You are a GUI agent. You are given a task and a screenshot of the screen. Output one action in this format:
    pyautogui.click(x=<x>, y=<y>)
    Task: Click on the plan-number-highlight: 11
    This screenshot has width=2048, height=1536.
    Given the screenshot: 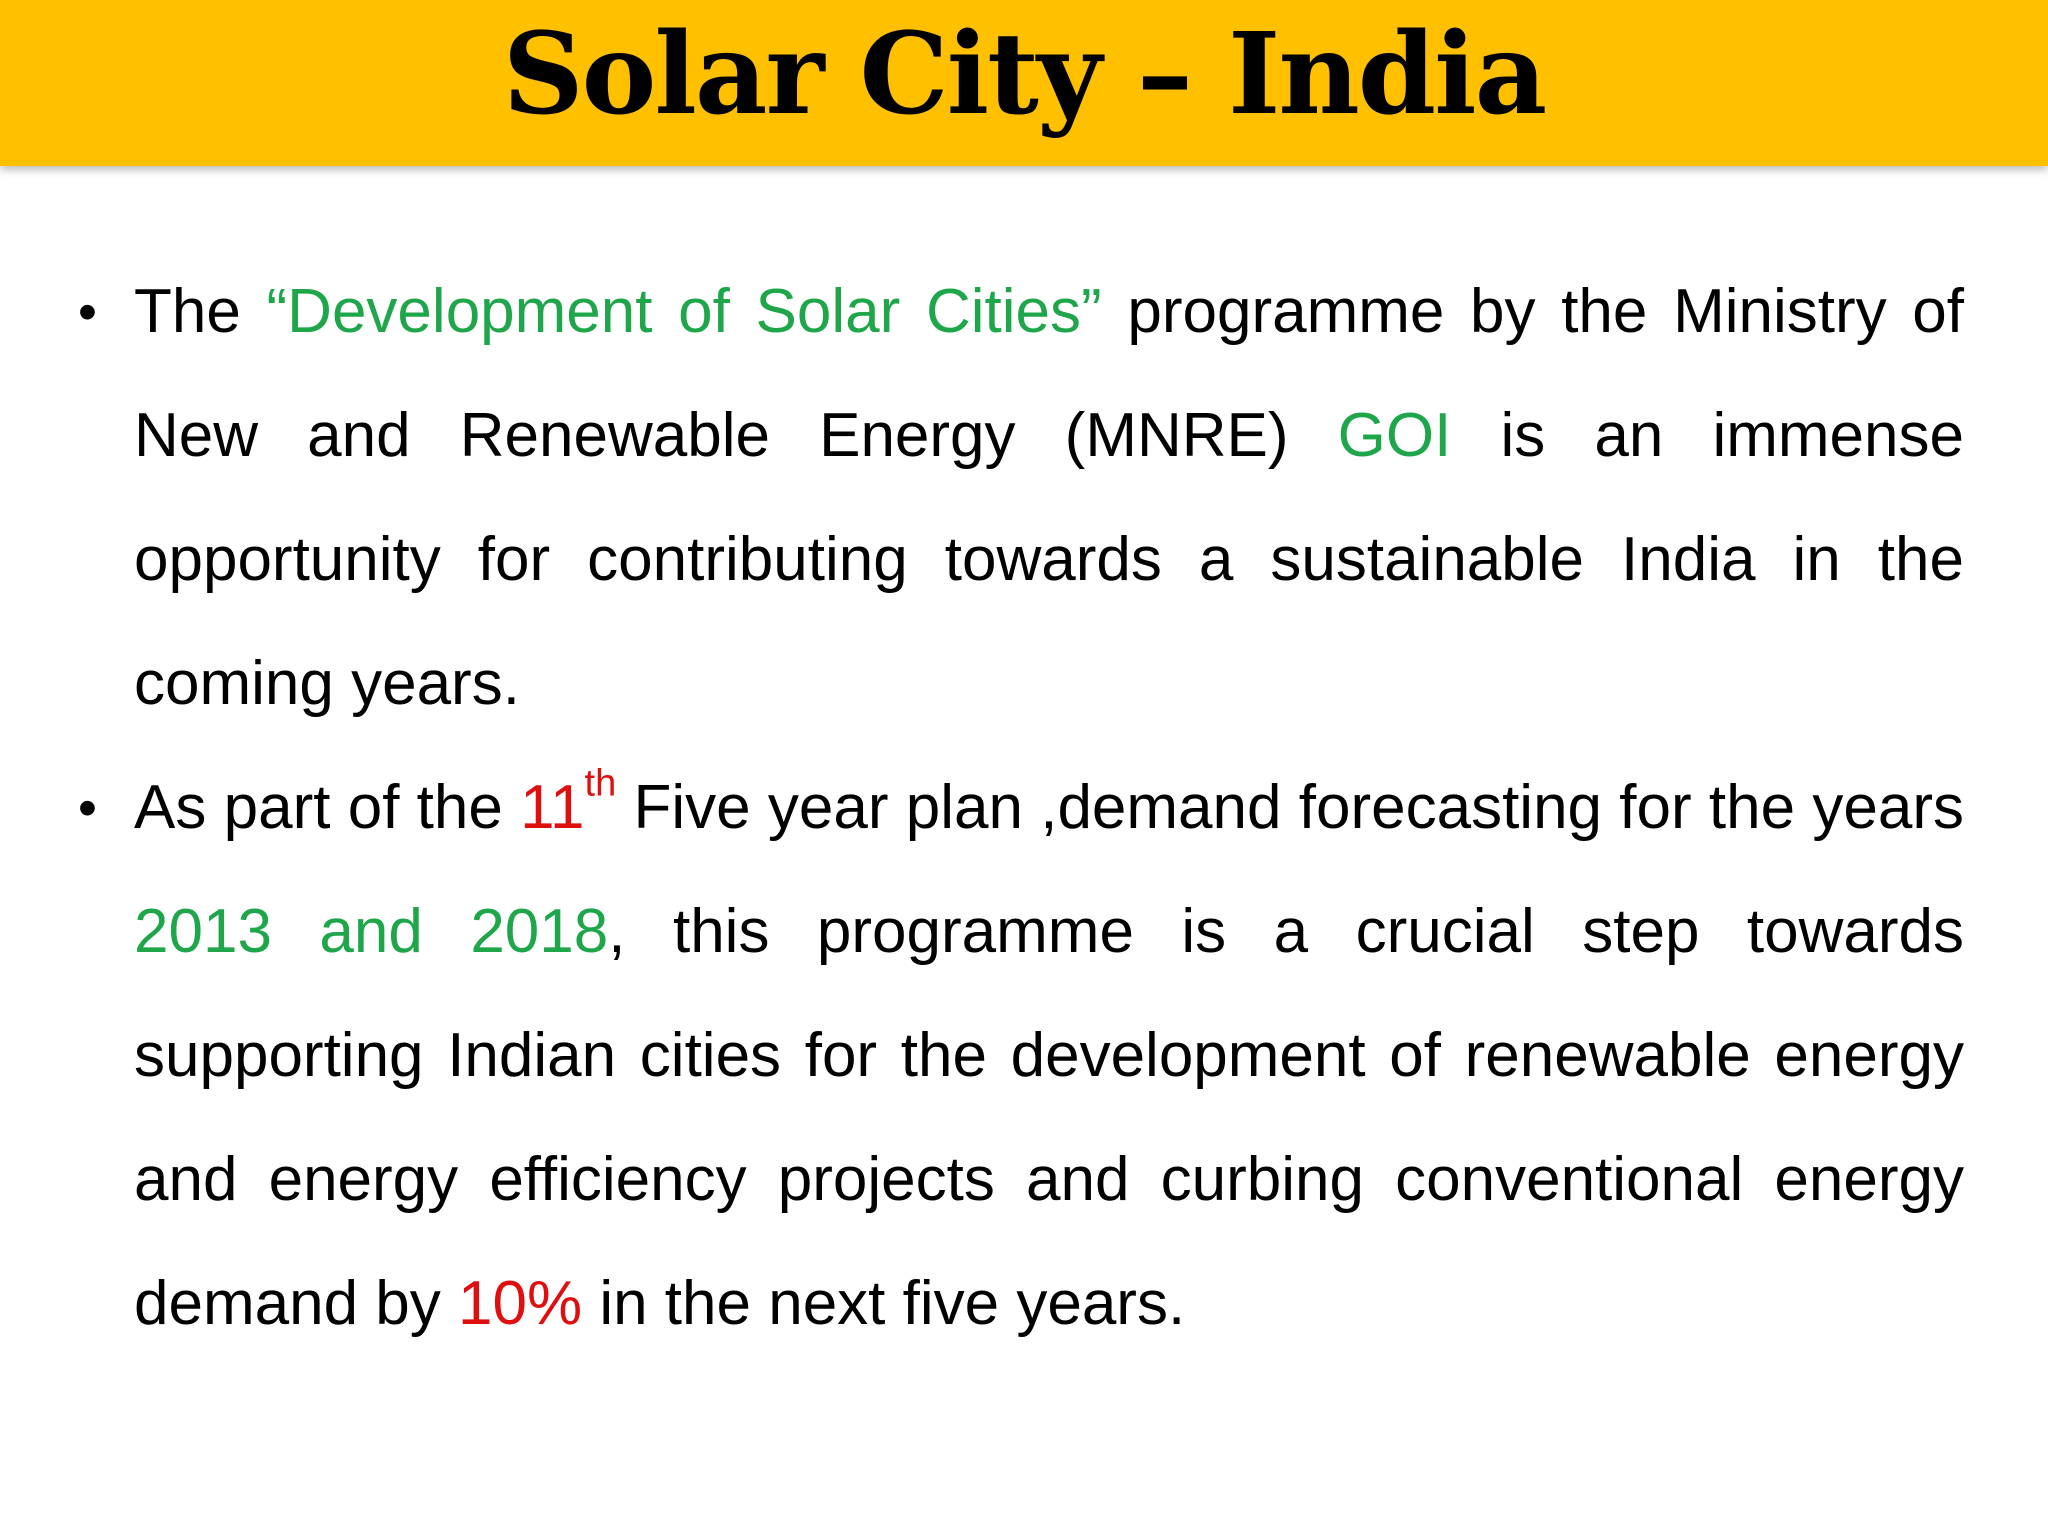 What is the action you would take?
    pyautogui.click(x=552, y=807)
    